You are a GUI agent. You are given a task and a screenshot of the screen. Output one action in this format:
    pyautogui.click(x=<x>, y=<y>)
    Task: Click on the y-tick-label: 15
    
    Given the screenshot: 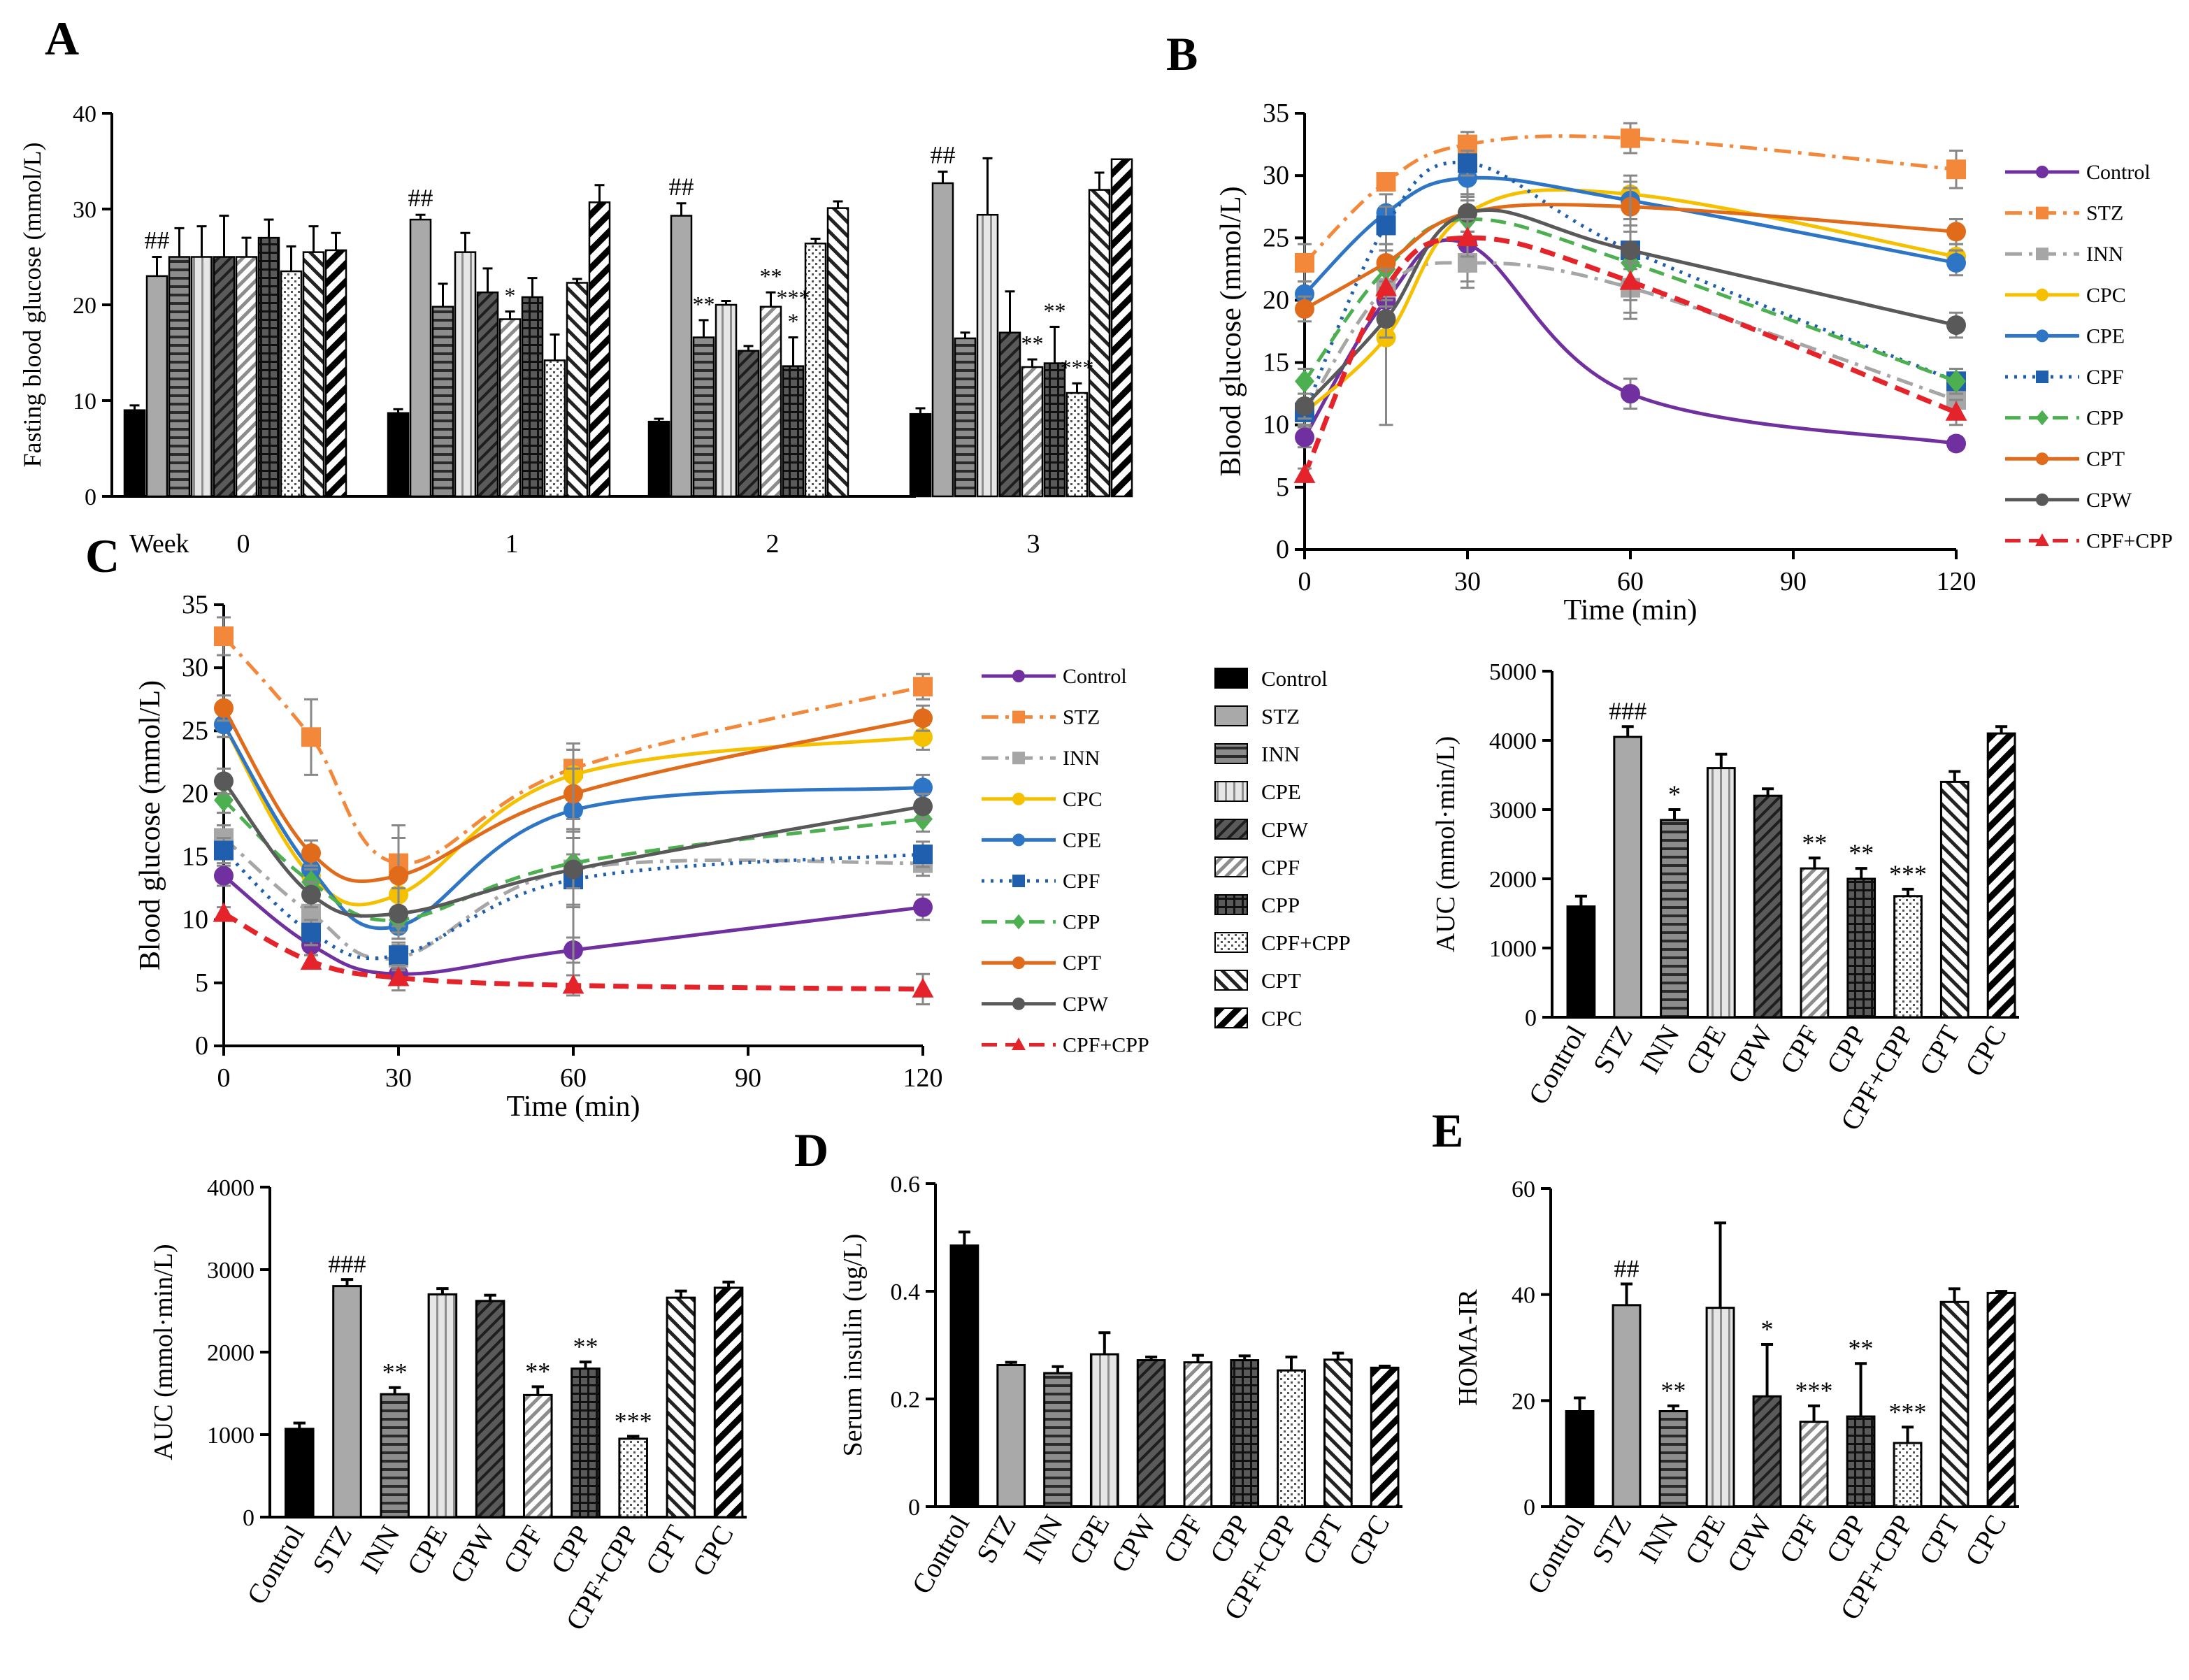 What is the action you would take?
    pyautogui.click(x=1276, y=363)
    